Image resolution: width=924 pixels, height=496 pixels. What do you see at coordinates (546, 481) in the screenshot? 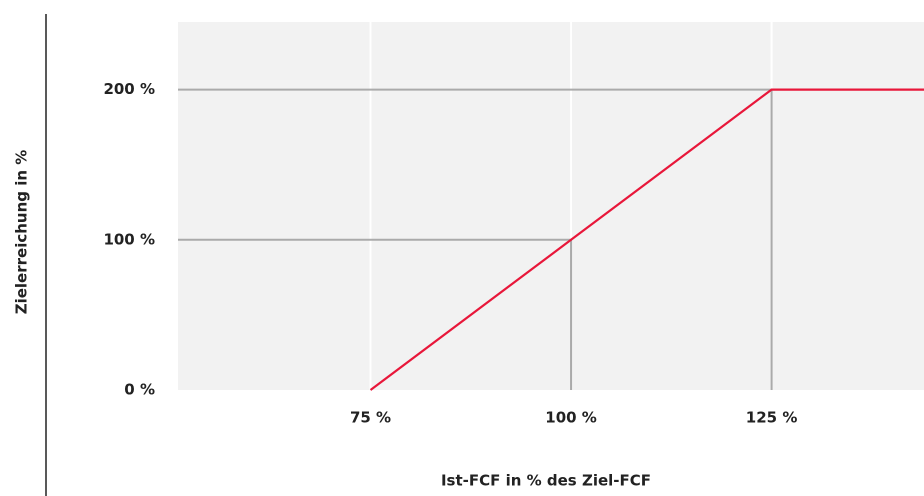
I see `x-axis-label: Ist-FCF in % des Ziel-FCF` at bounding box center [546, 481].